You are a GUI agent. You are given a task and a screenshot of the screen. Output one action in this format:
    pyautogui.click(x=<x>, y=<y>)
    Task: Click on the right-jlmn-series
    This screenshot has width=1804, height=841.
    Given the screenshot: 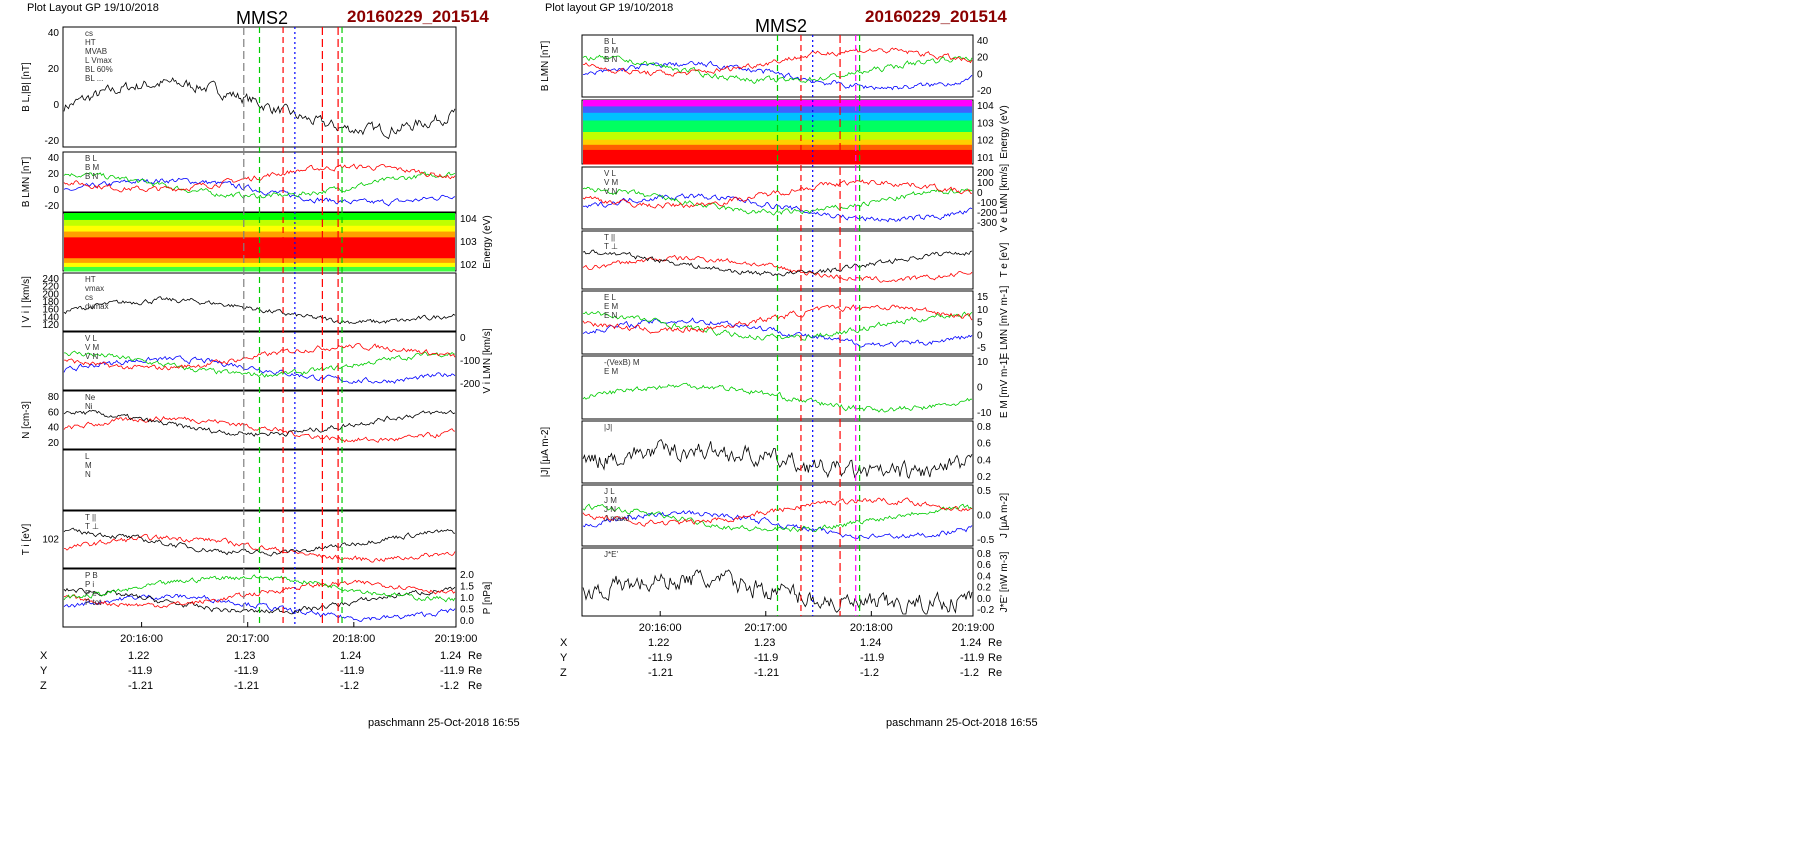 What is the action you would take?
    pyautogui.click(x=777, y=525)
    